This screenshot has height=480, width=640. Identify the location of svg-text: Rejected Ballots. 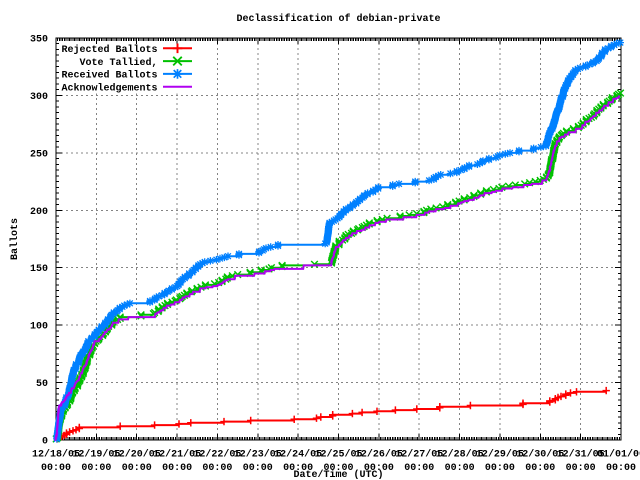
(109, 50).